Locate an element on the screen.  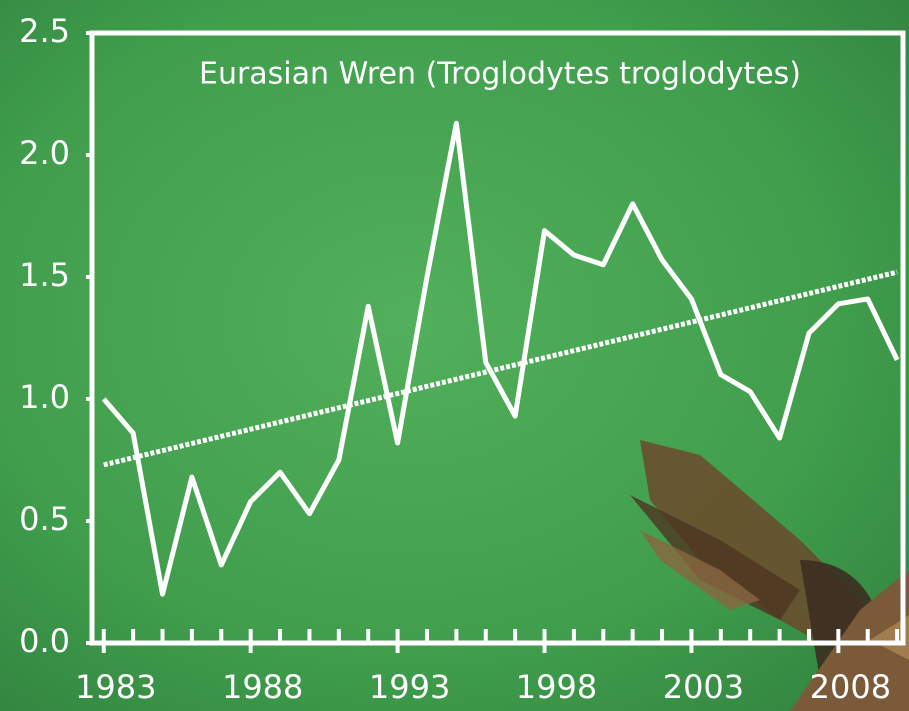
x-tick-label: 1983 is located at coordinates (115, 687).